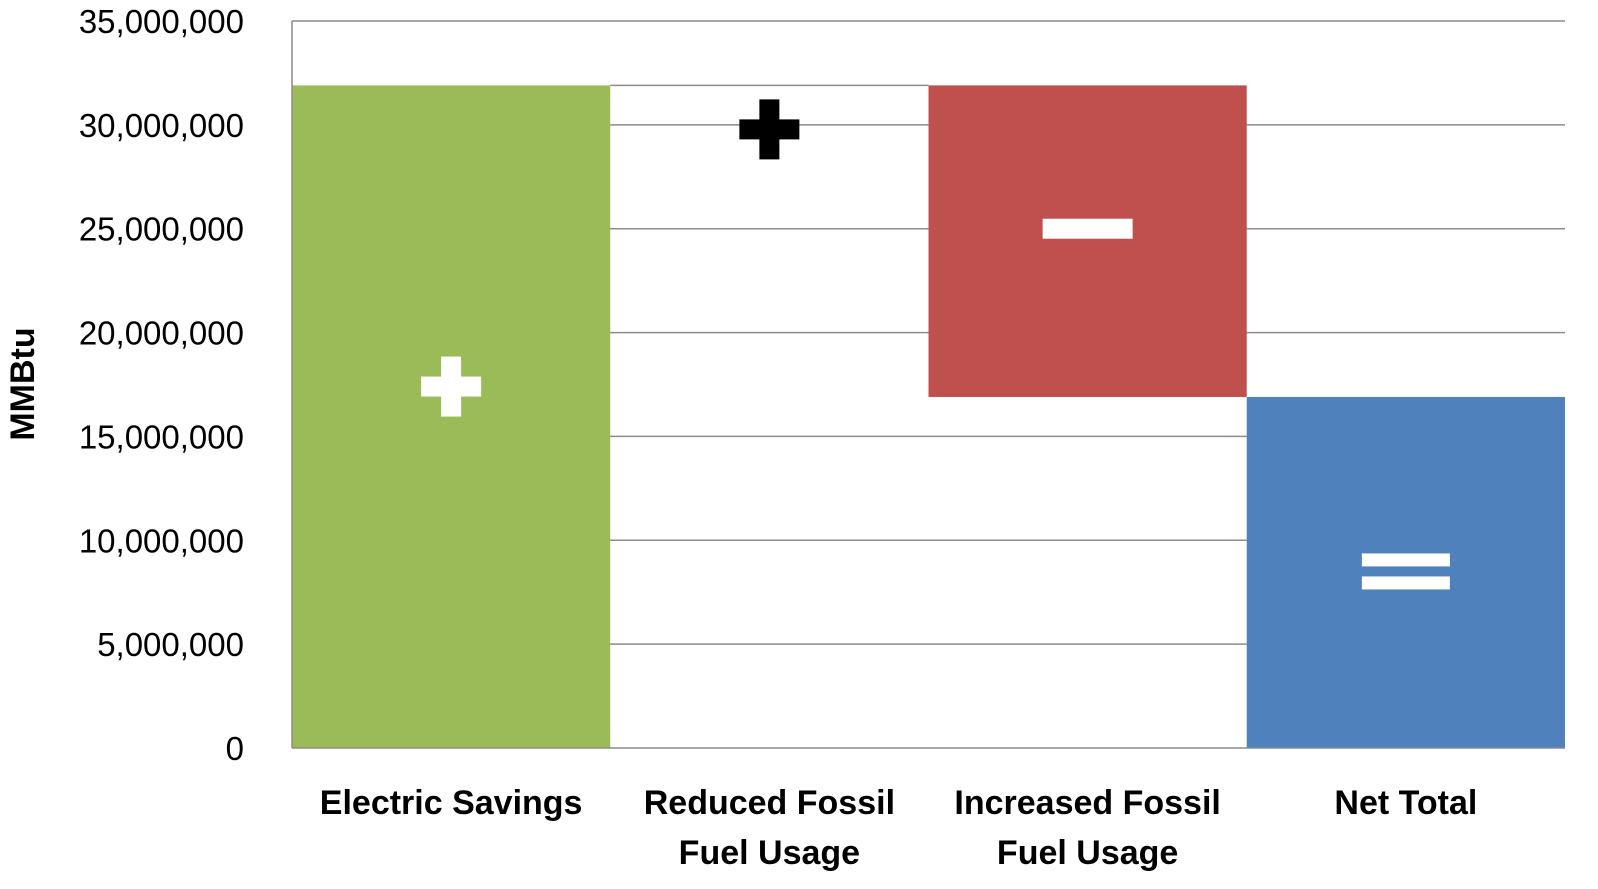  I want to click on plus-symbol-icon, so click(769, 129).